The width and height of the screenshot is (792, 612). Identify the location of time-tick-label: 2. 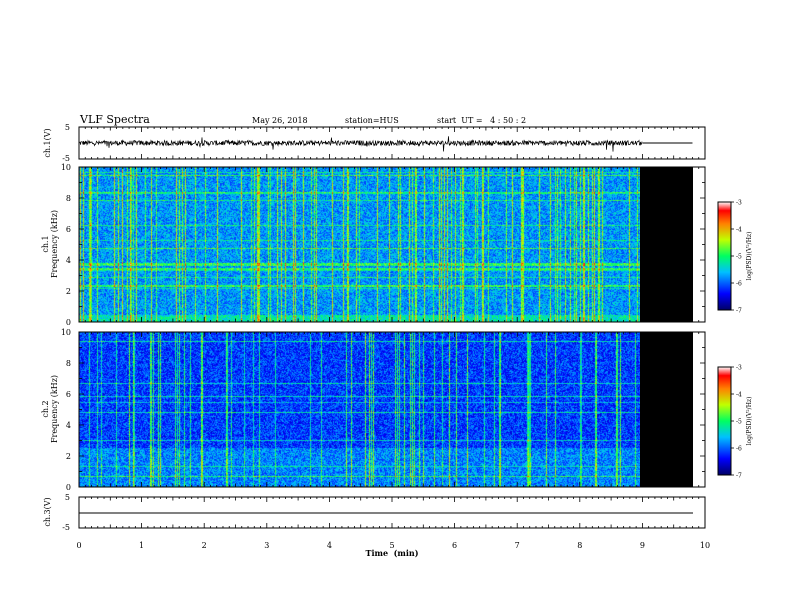
(204, 545).